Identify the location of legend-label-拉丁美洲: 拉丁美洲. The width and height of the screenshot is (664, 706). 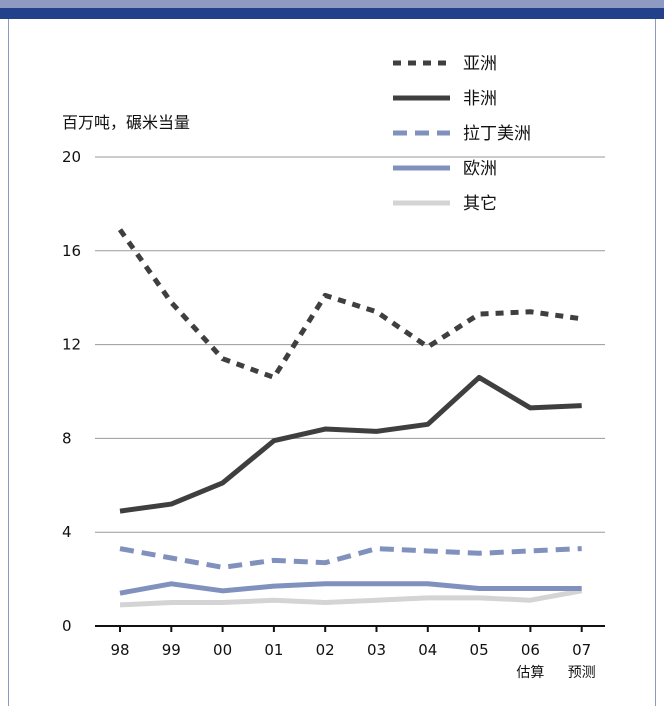
(497, 134).